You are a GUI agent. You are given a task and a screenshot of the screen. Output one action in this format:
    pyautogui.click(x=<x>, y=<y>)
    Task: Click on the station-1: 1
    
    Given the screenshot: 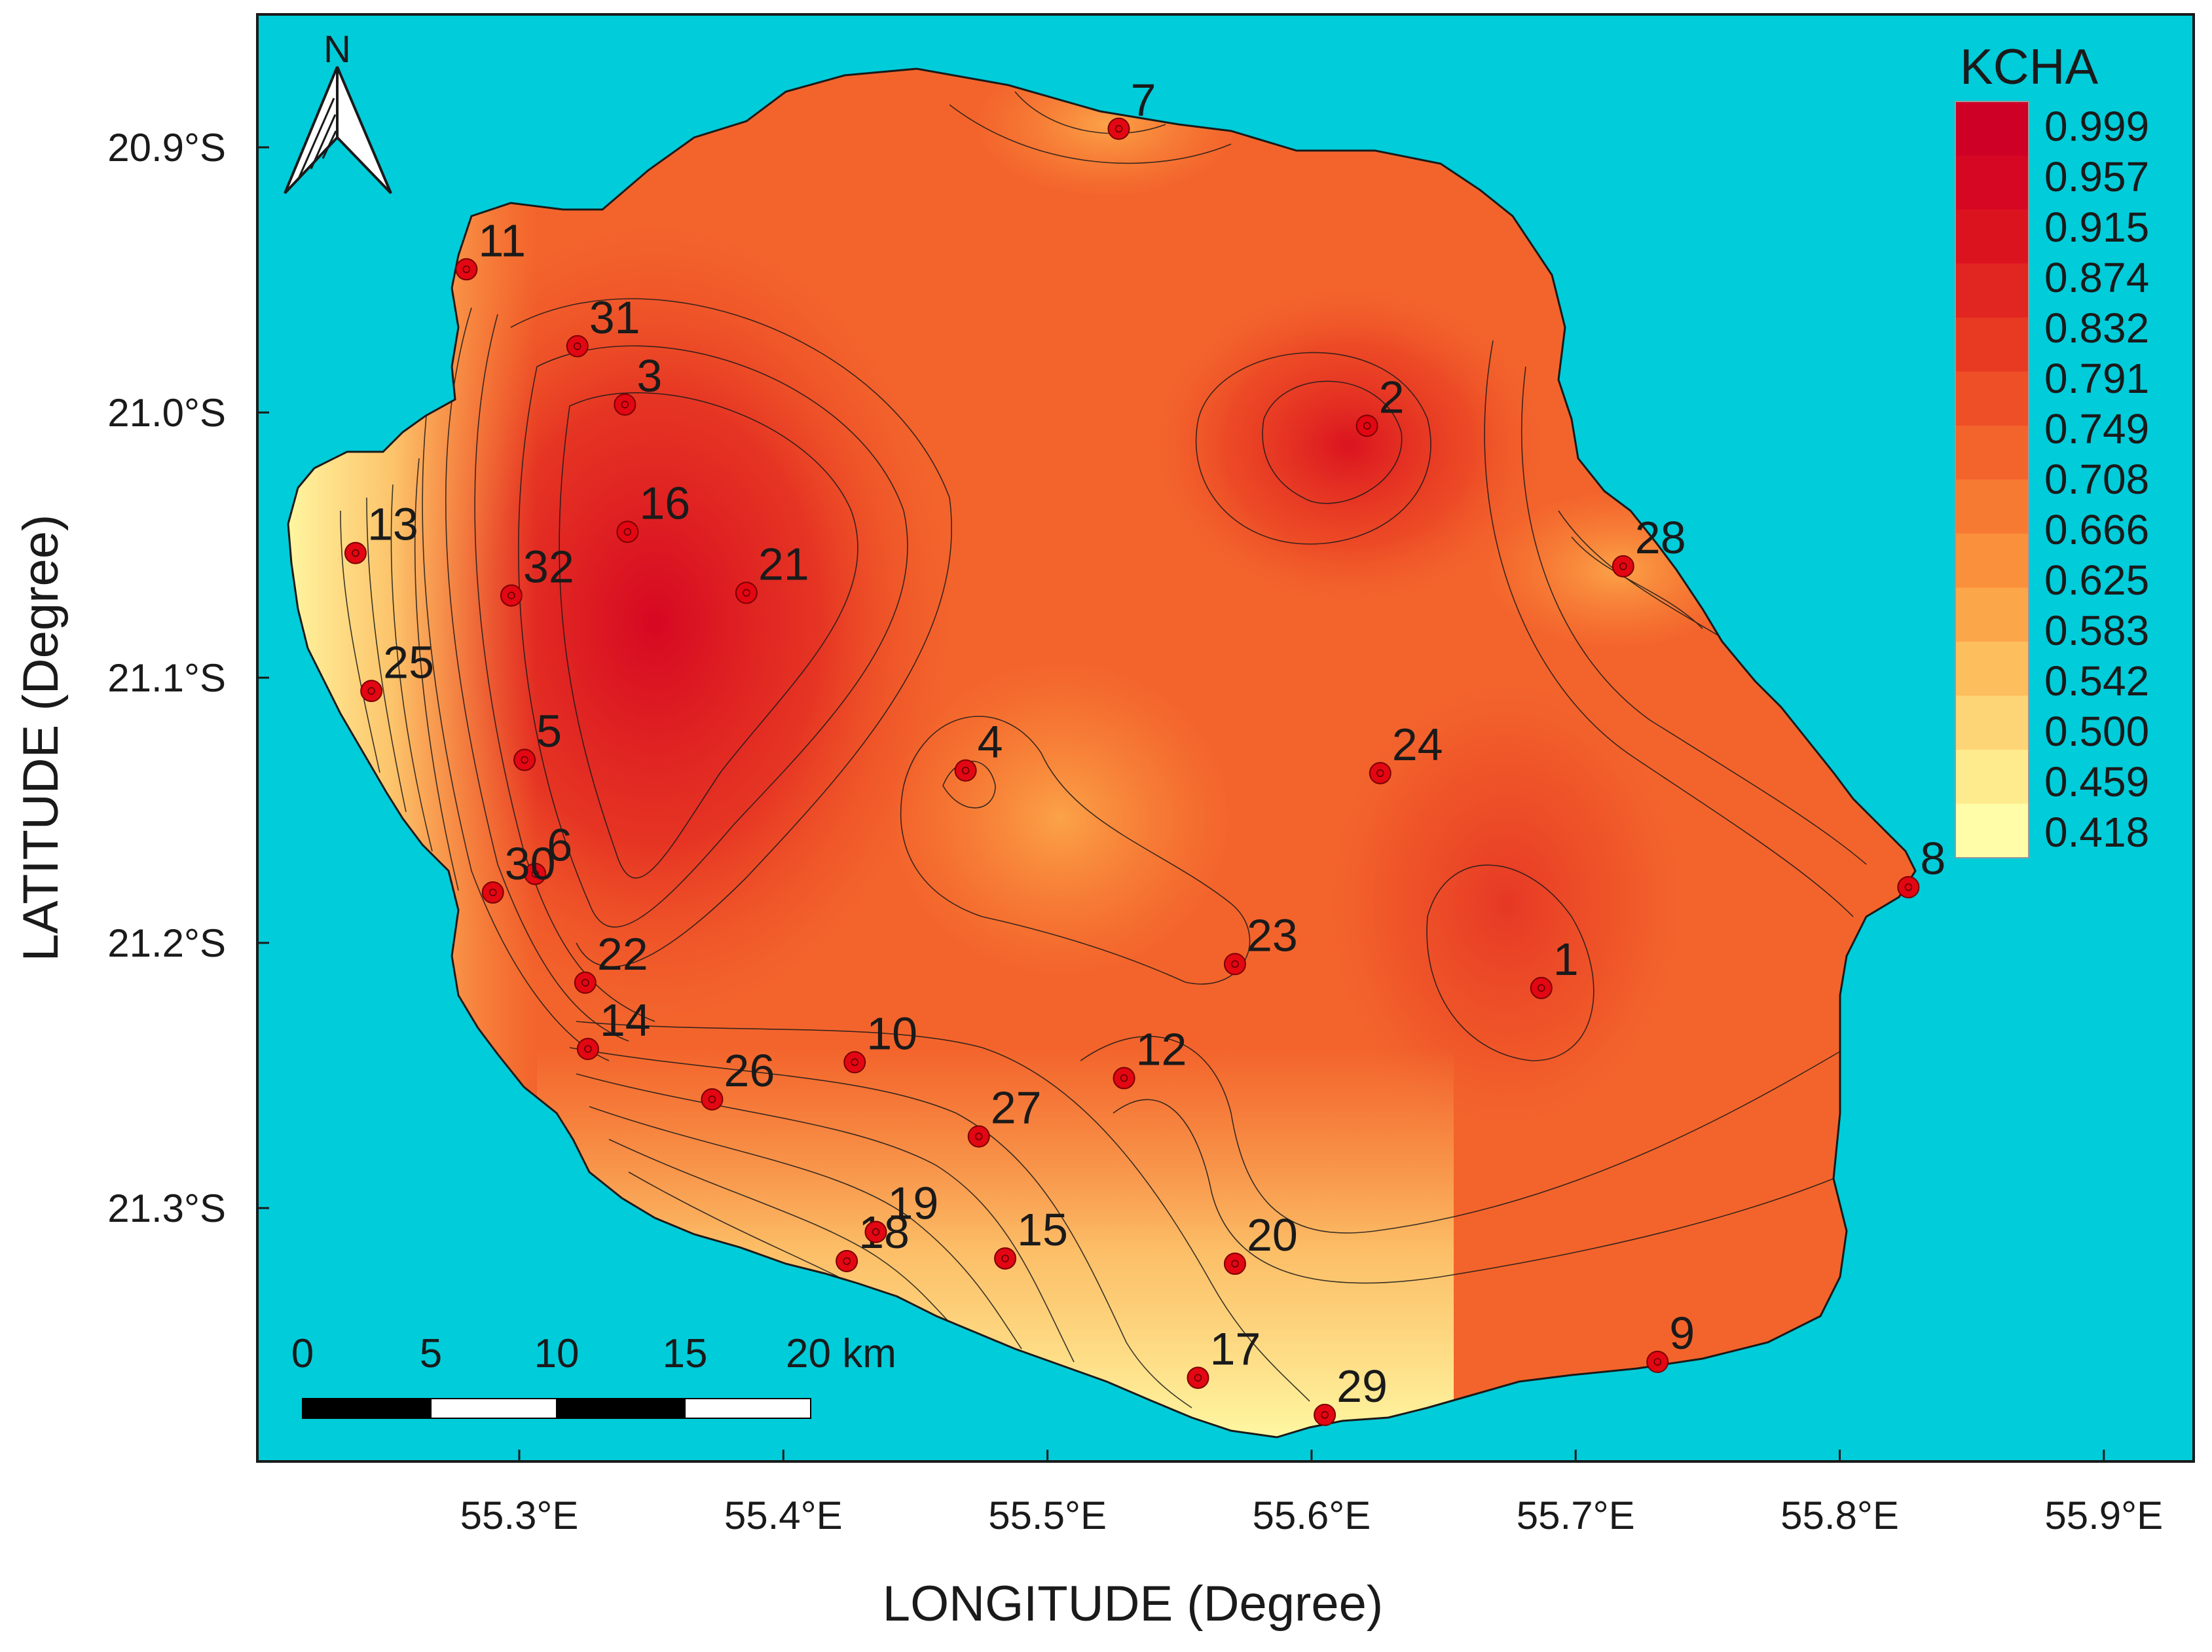 What is the action you would take?
    pyautogui.click(x=1555, y=966)
    